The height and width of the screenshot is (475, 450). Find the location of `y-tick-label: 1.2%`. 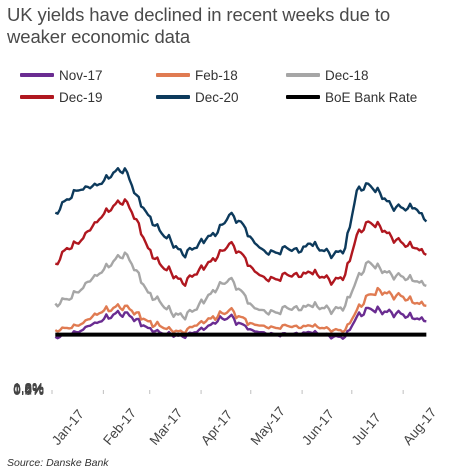

y-tick-label: 1.2% is located at coordinates (28, 387).